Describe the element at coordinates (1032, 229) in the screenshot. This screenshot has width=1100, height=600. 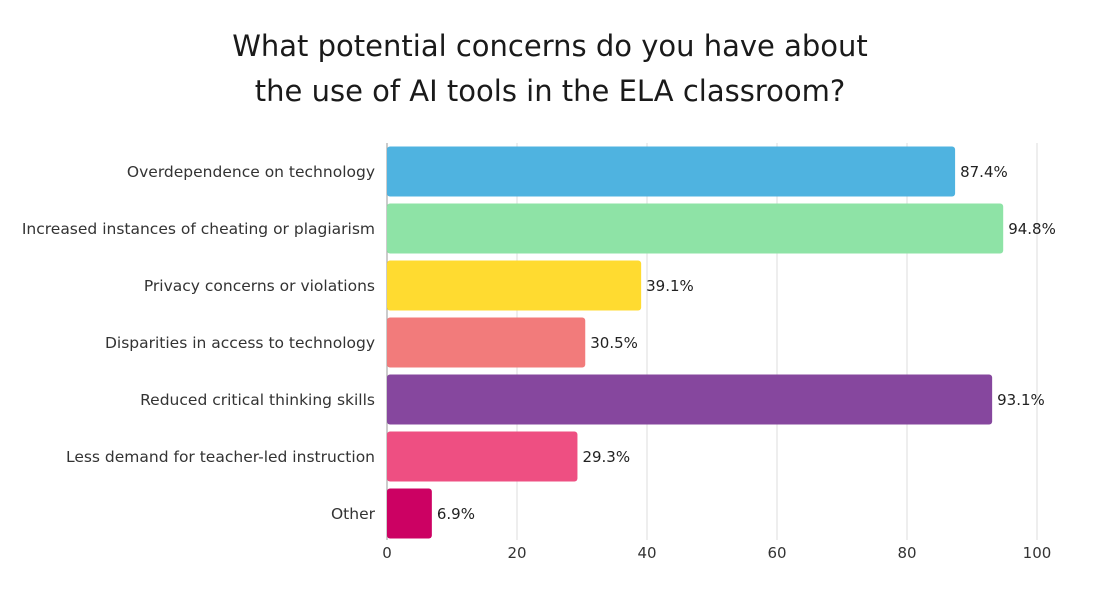
I see `value-label: 94.8%` at that location.